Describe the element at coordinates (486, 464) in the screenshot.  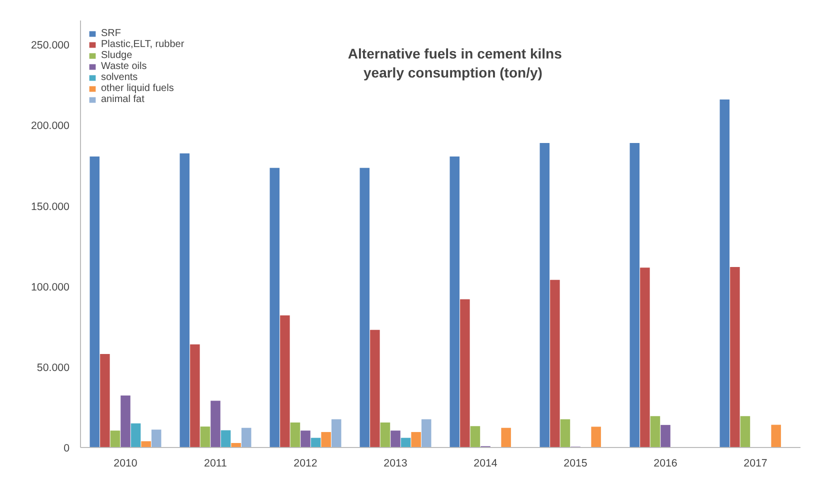
I see `x-tick-label: 2014` at that location.